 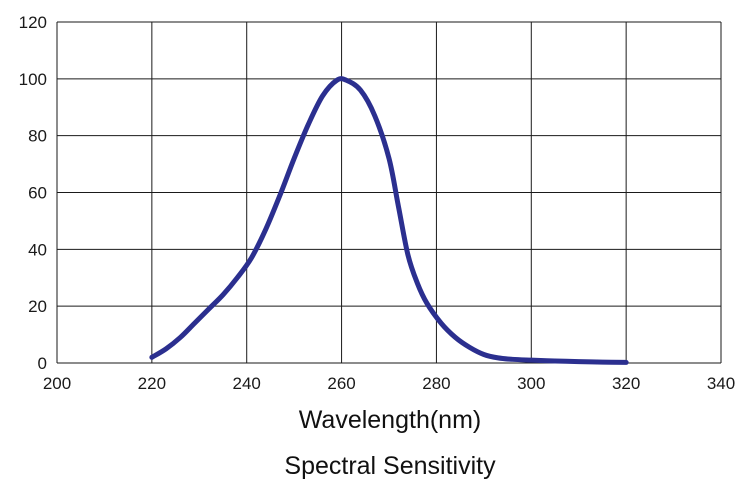 What do you see at coordinates (721, 383) in the screenshot?
I see `x-tick-label: 340` at bounding box center [721, 383].